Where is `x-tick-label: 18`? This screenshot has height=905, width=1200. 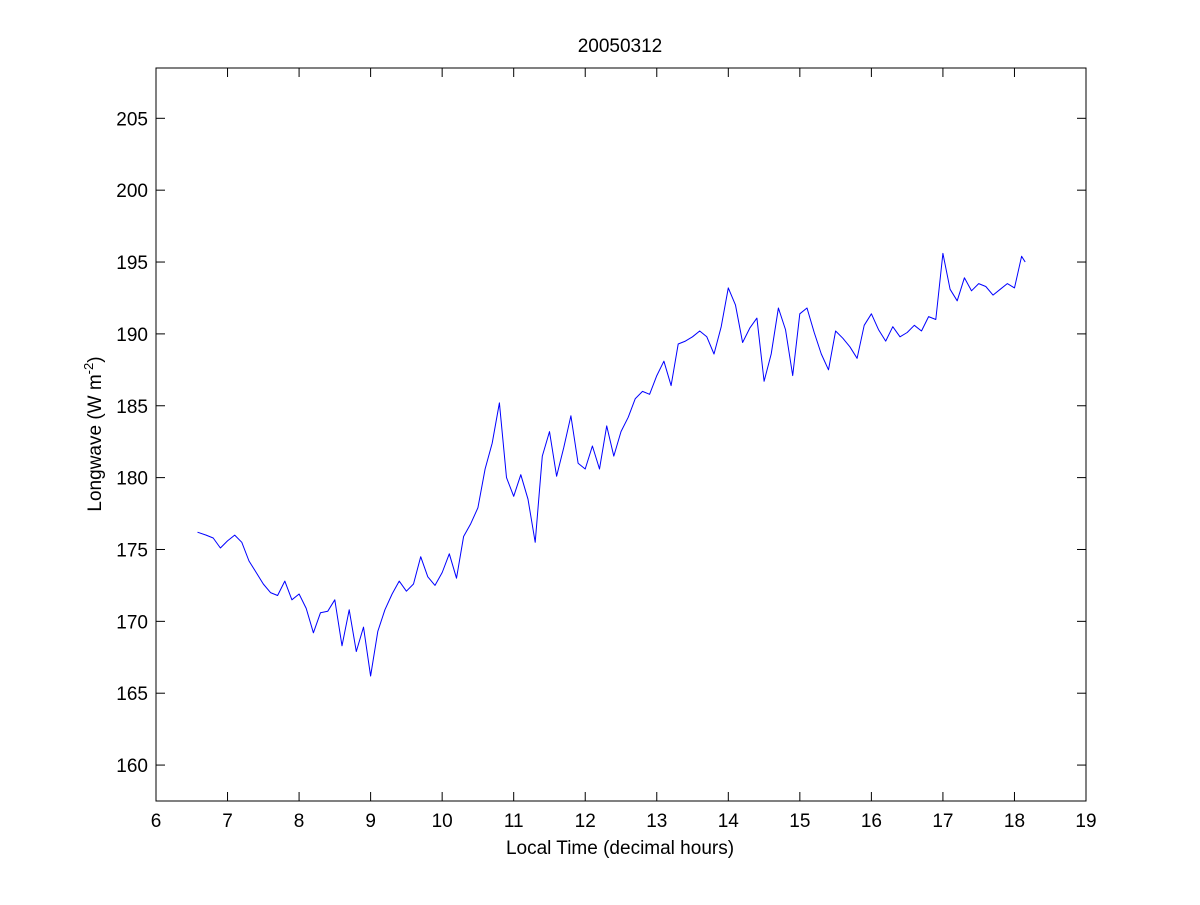
x-tick-label: 18 is located at coordinates (1014, 821).